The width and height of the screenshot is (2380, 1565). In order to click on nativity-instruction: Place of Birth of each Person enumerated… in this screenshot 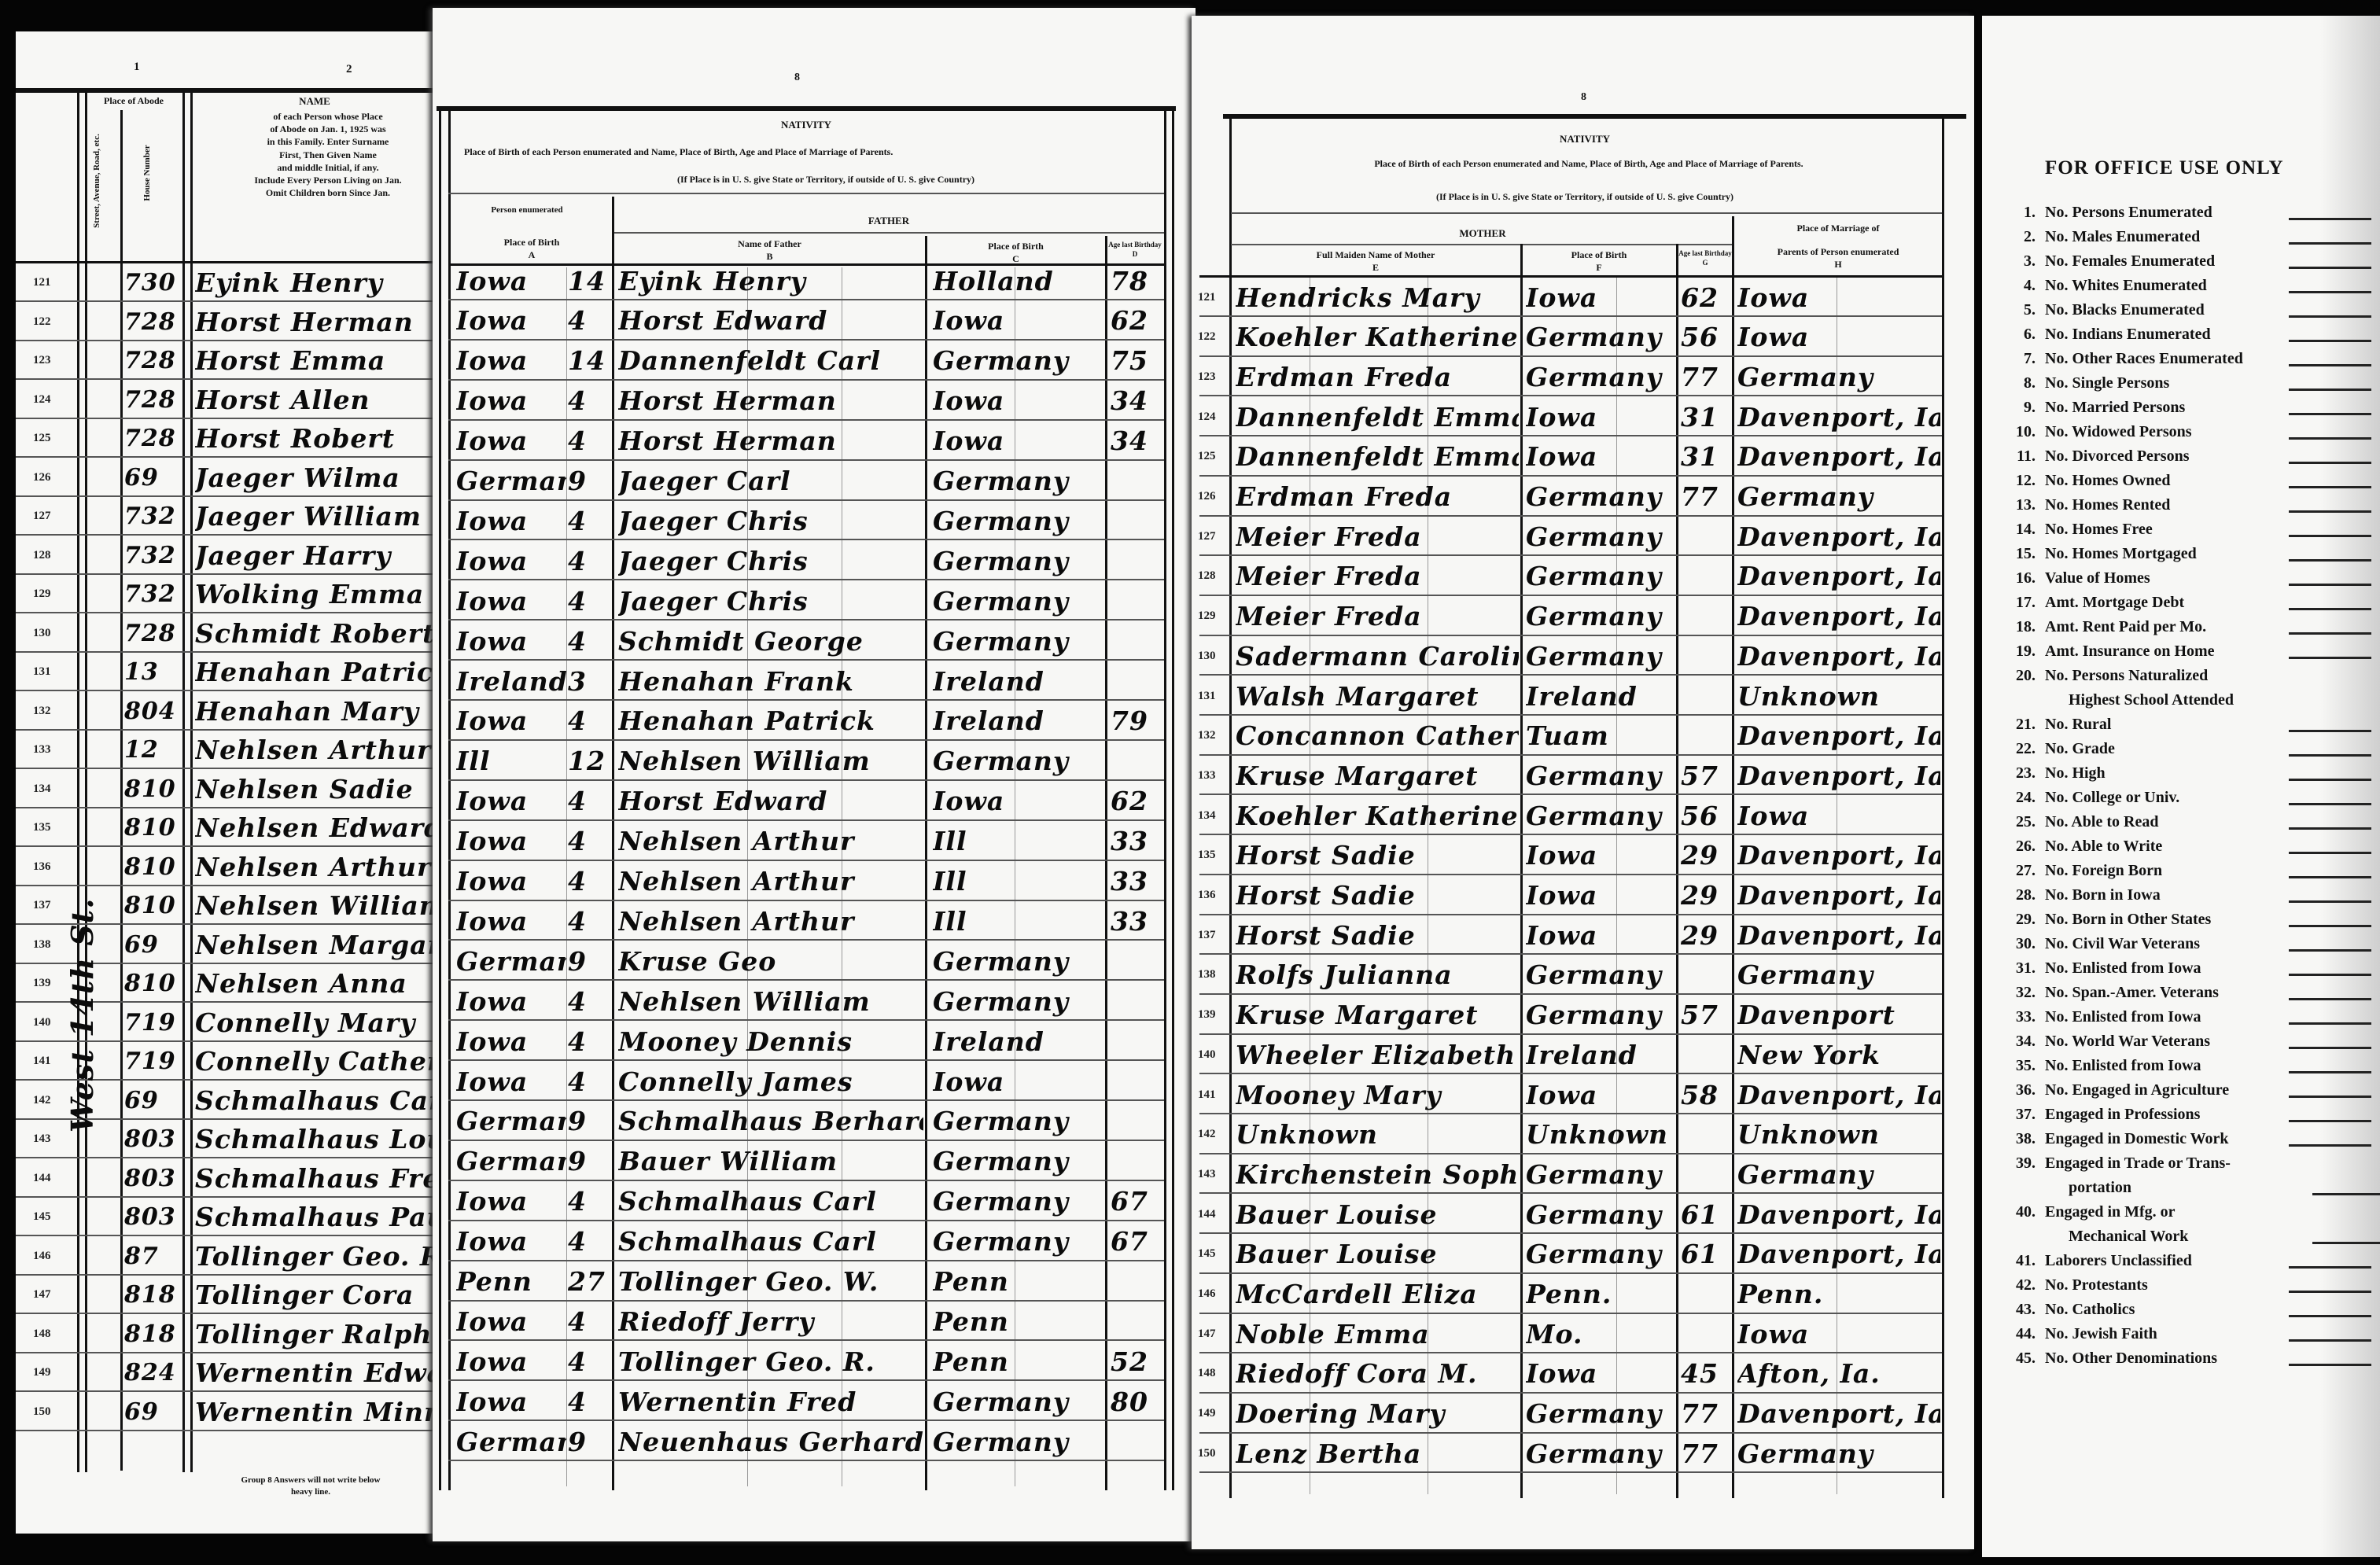, I will do `click(678, 152)`.